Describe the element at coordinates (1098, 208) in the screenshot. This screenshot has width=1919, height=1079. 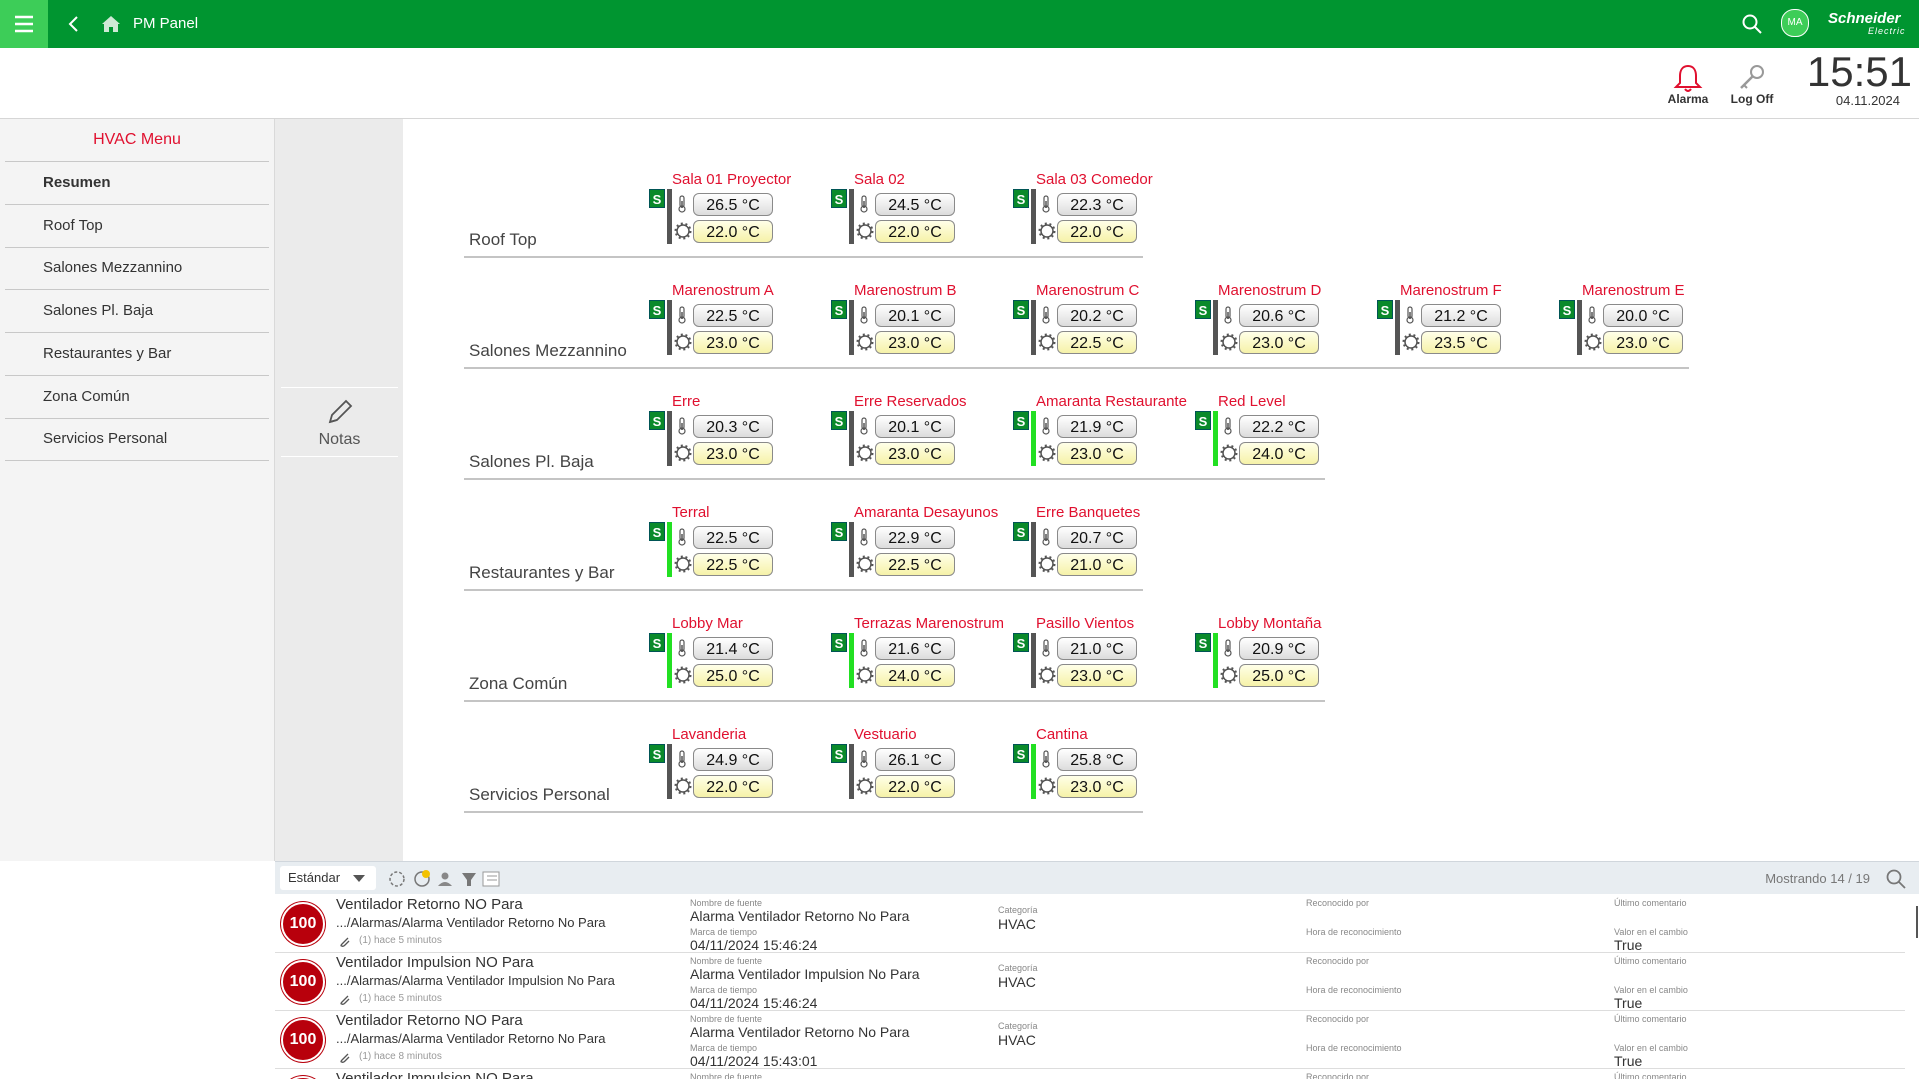
I see `zone: Sala 03 ComedorS22.3 °C22.0 °C` at that location.